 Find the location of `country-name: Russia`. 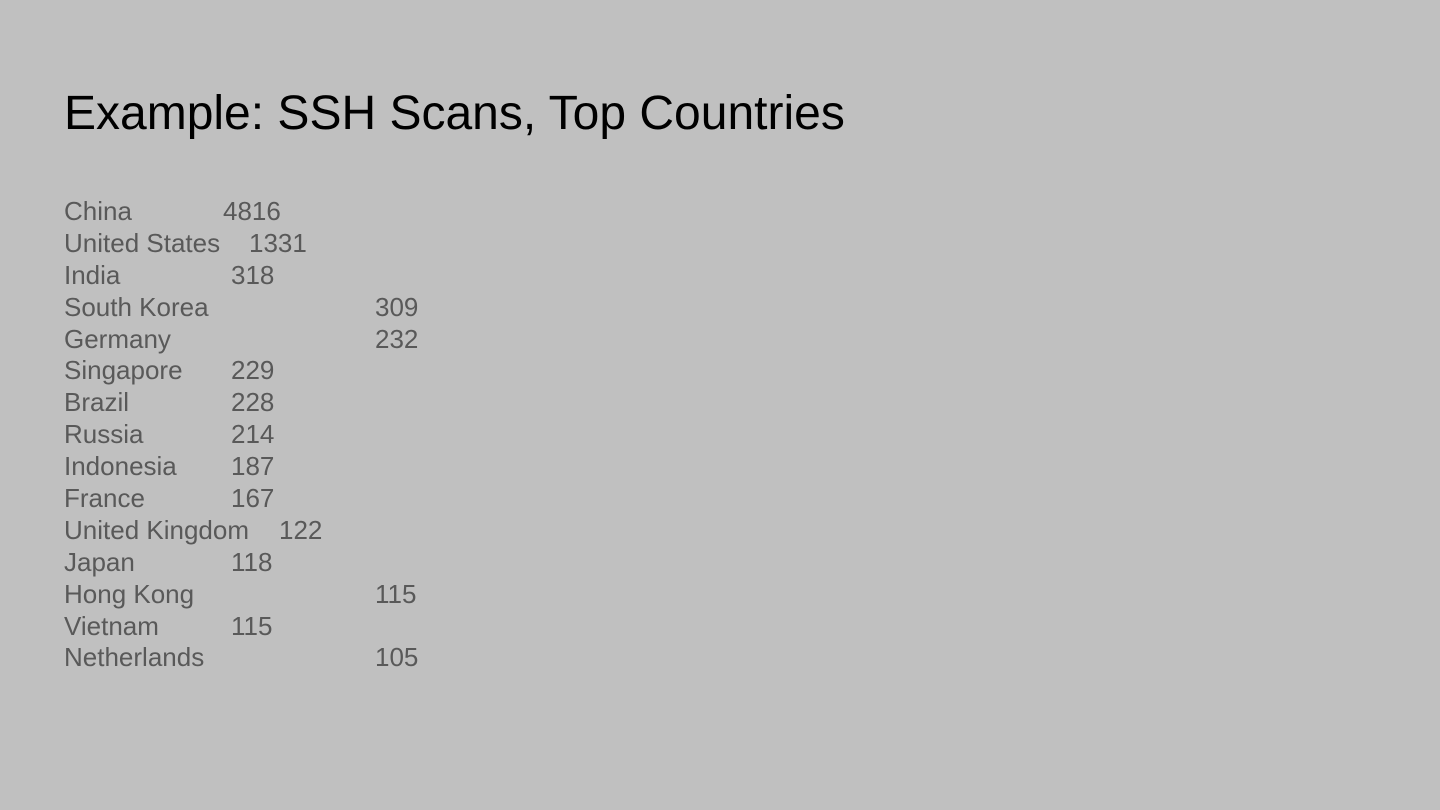

country-name: Russia is located at coordinates (104, 434).